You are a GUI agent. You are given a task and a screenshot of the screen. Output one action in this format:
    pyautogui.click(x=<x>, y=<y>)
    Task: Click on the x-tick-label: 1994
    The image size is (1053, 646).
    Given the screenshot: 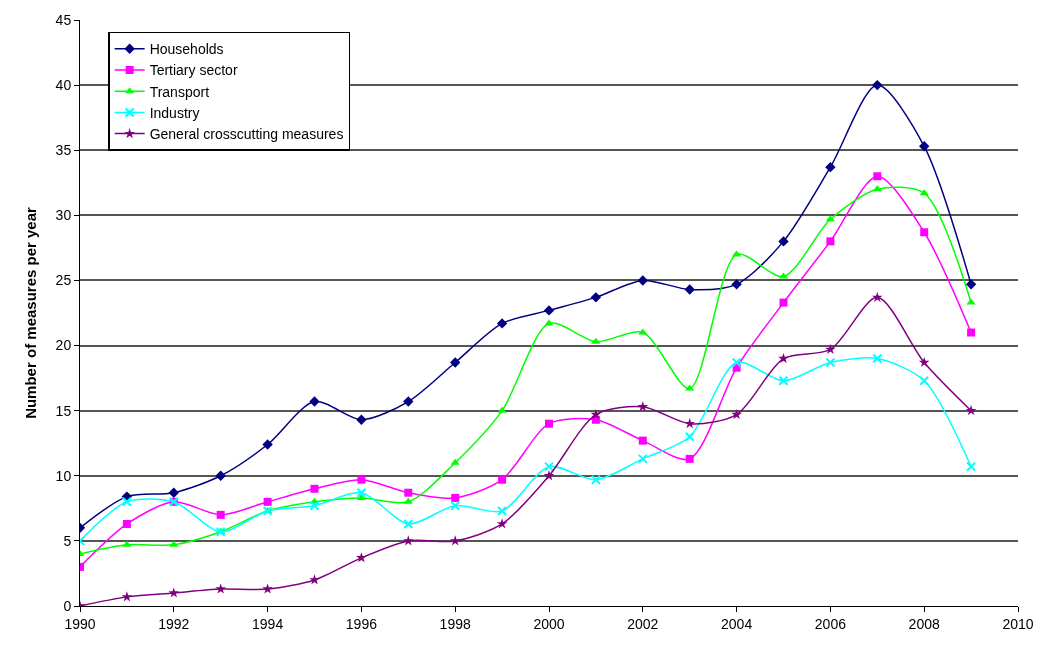 What is the action you would take?
    pyautogui.click(x=268, y=623)
    